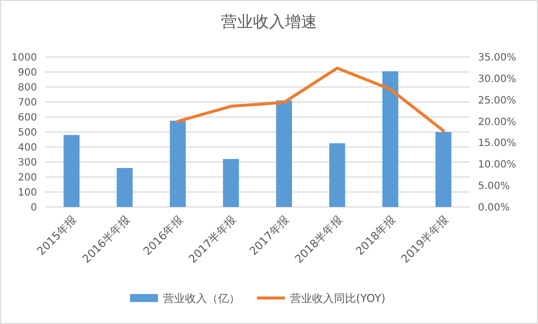 The height and width of the screenshot is (324, 538). What do you see at coordinates (27, 103) in the screenshot?
I see `y-tick-label: 700` at bounding box center [27, 103].